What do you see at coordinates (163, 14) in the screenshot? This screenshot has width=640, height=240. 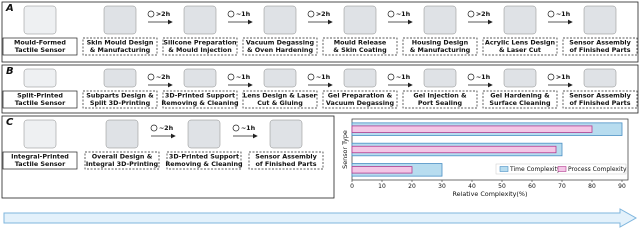 I see `duration-label: >2h` at bounding box center [163, 14].